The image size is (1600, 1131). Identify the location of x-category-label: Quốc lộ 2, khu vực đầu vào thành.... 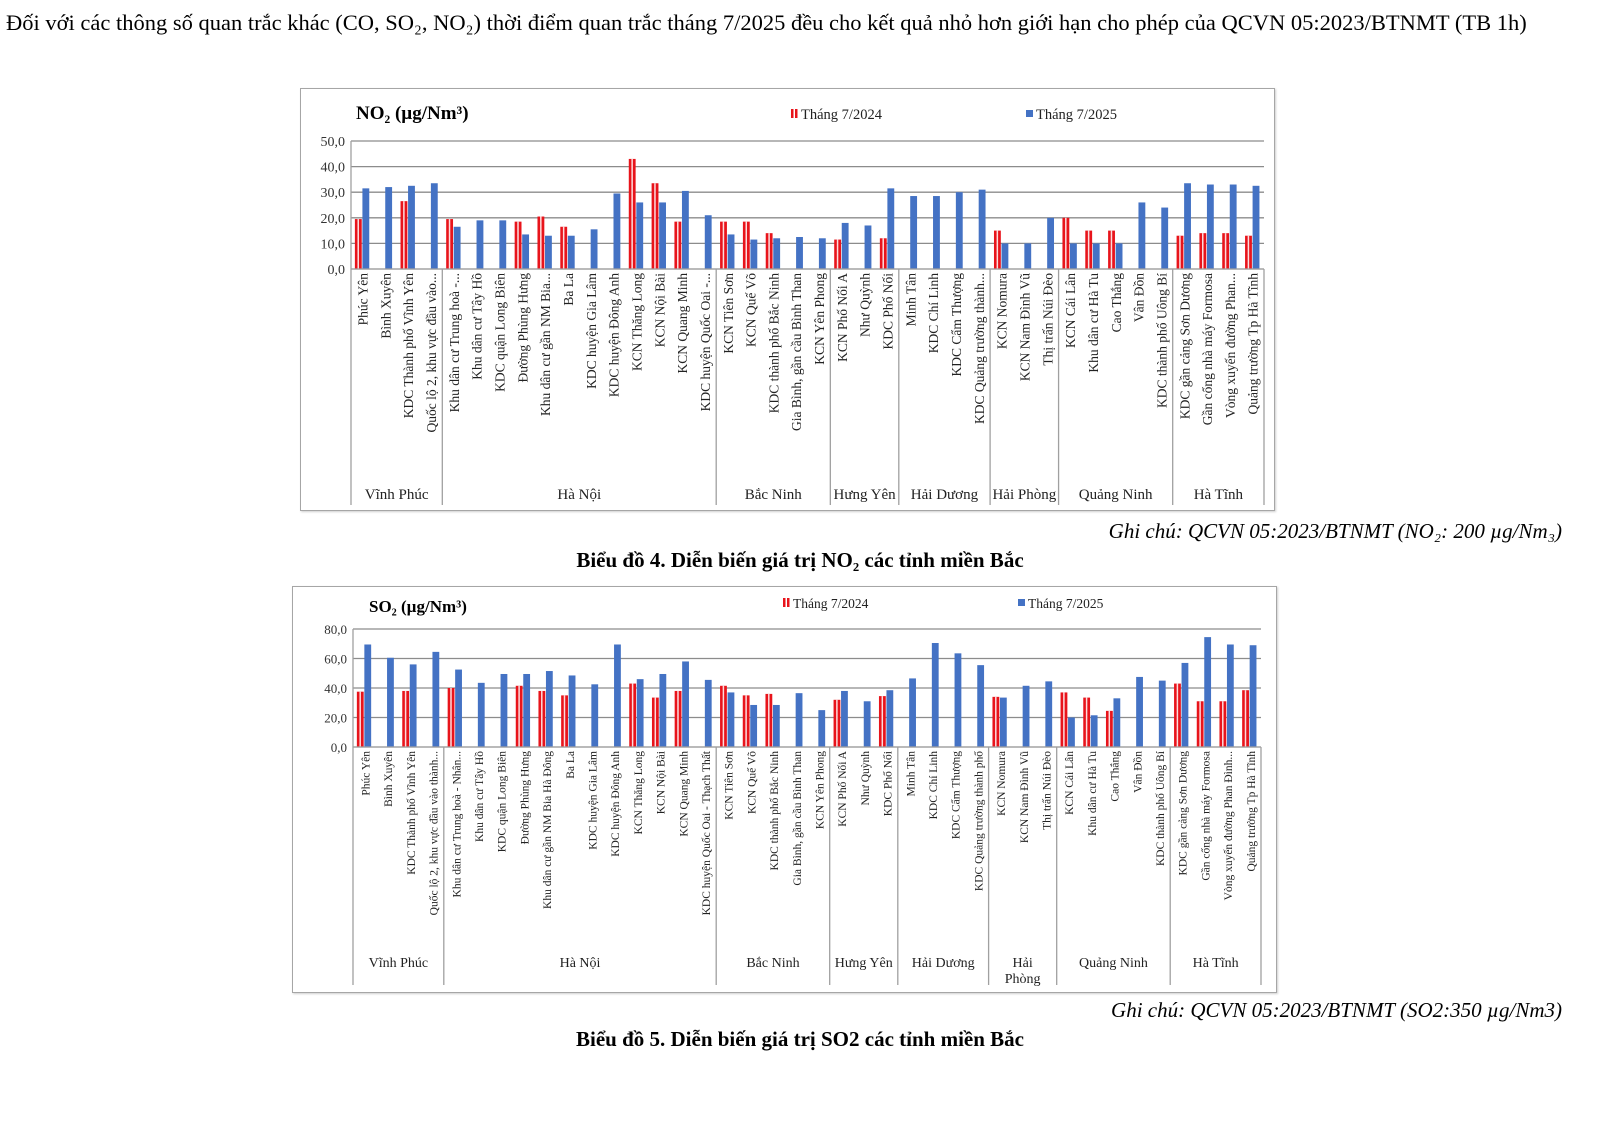
(434, 833).